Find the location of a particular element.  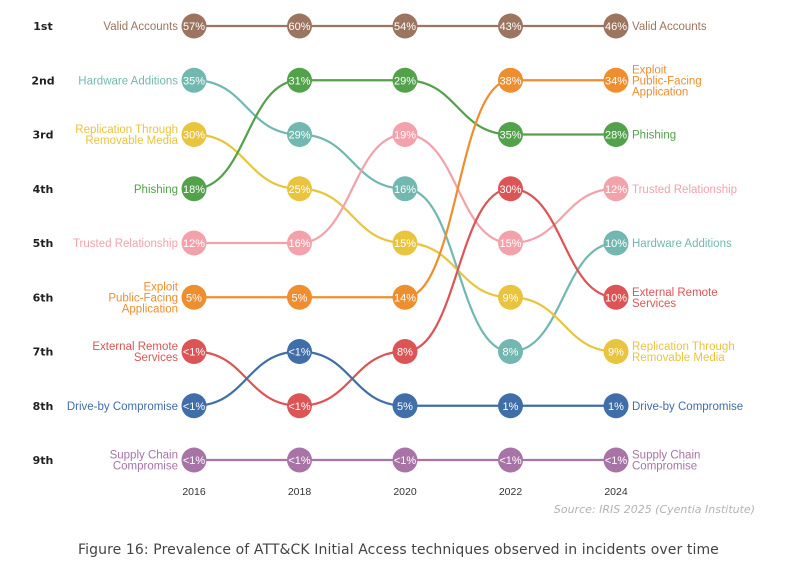

data-point-exploit-public-facing-application-2024: 34% is located at coordinates (616, 80).